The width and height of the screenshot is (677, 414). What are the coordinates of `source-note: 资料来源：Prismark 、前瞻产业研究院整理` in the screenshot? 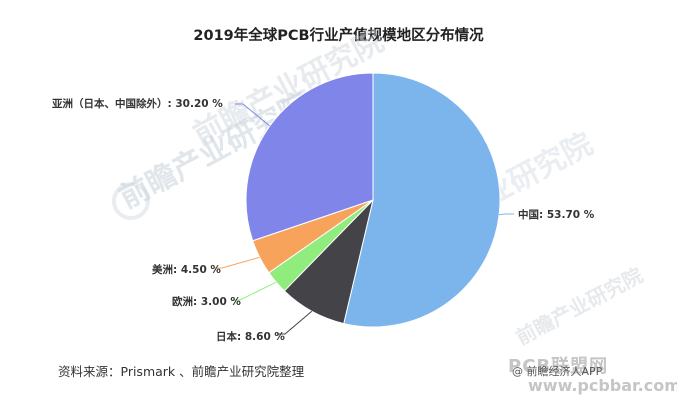 It's located at (181, 371).